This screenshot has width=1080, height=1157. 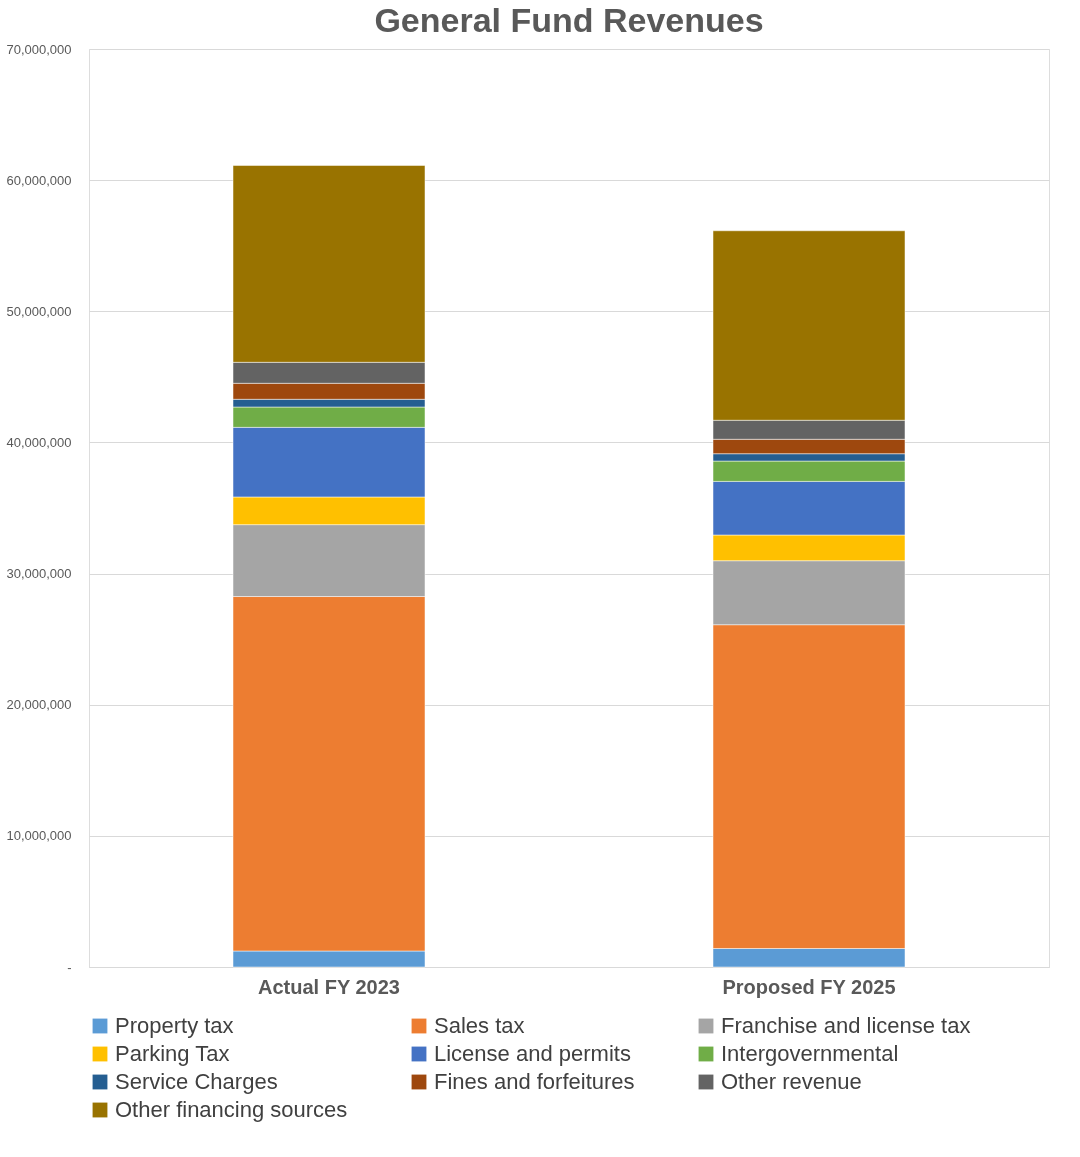 I want to click on y-tick-label: 50,000,000, so click(x=39, y=311).